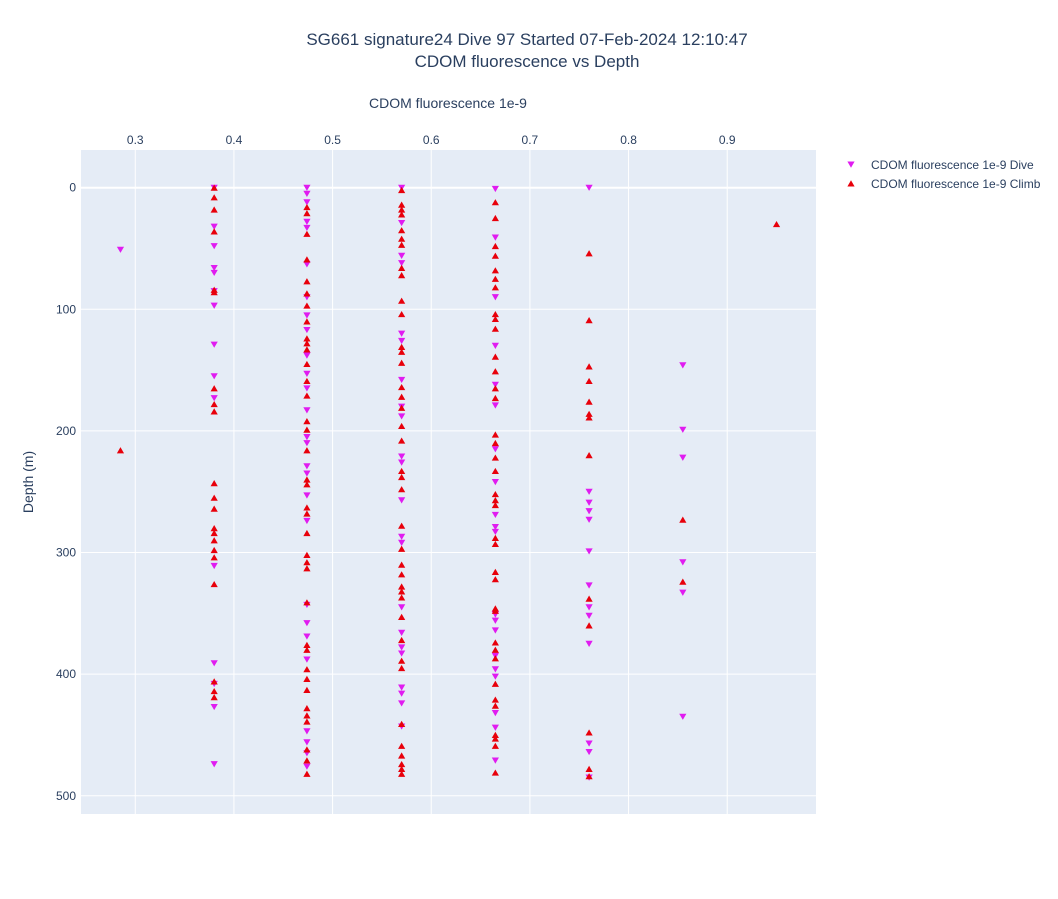 The height and width of the screenshot is (899, 1058). Describe the element at coordinates (66, 492) in the screenshot. I see `y-tick-labels: 0 100 200 300 400 500` at that location.